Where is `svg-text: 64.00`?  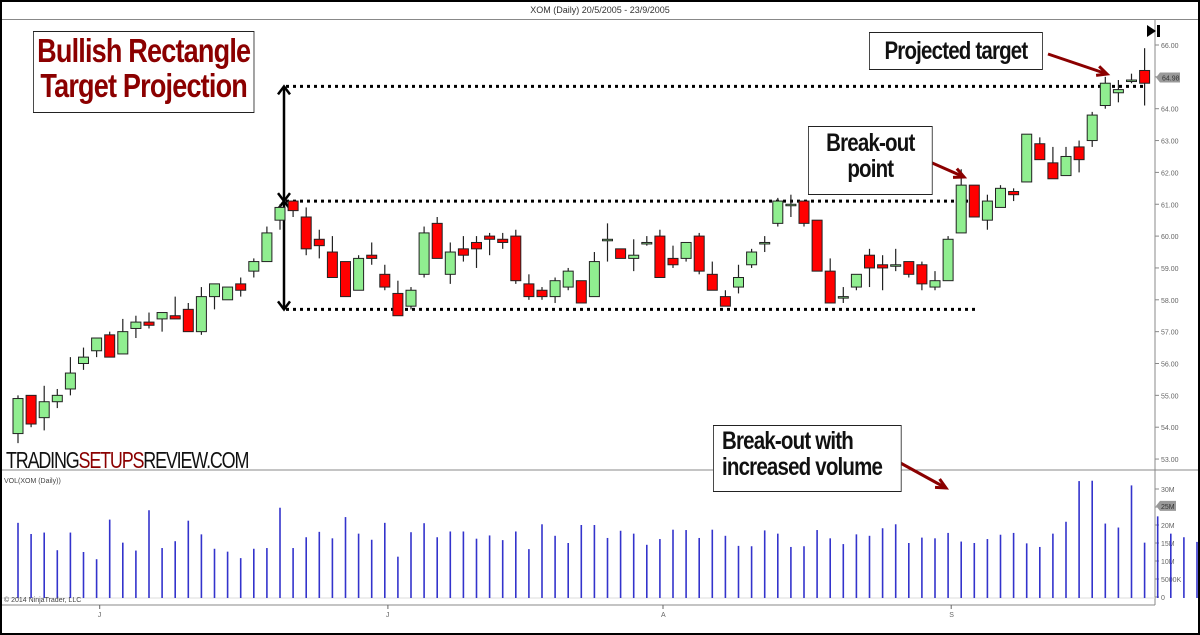
svg-text: 64.00 is located at coordinates (1170, 110).